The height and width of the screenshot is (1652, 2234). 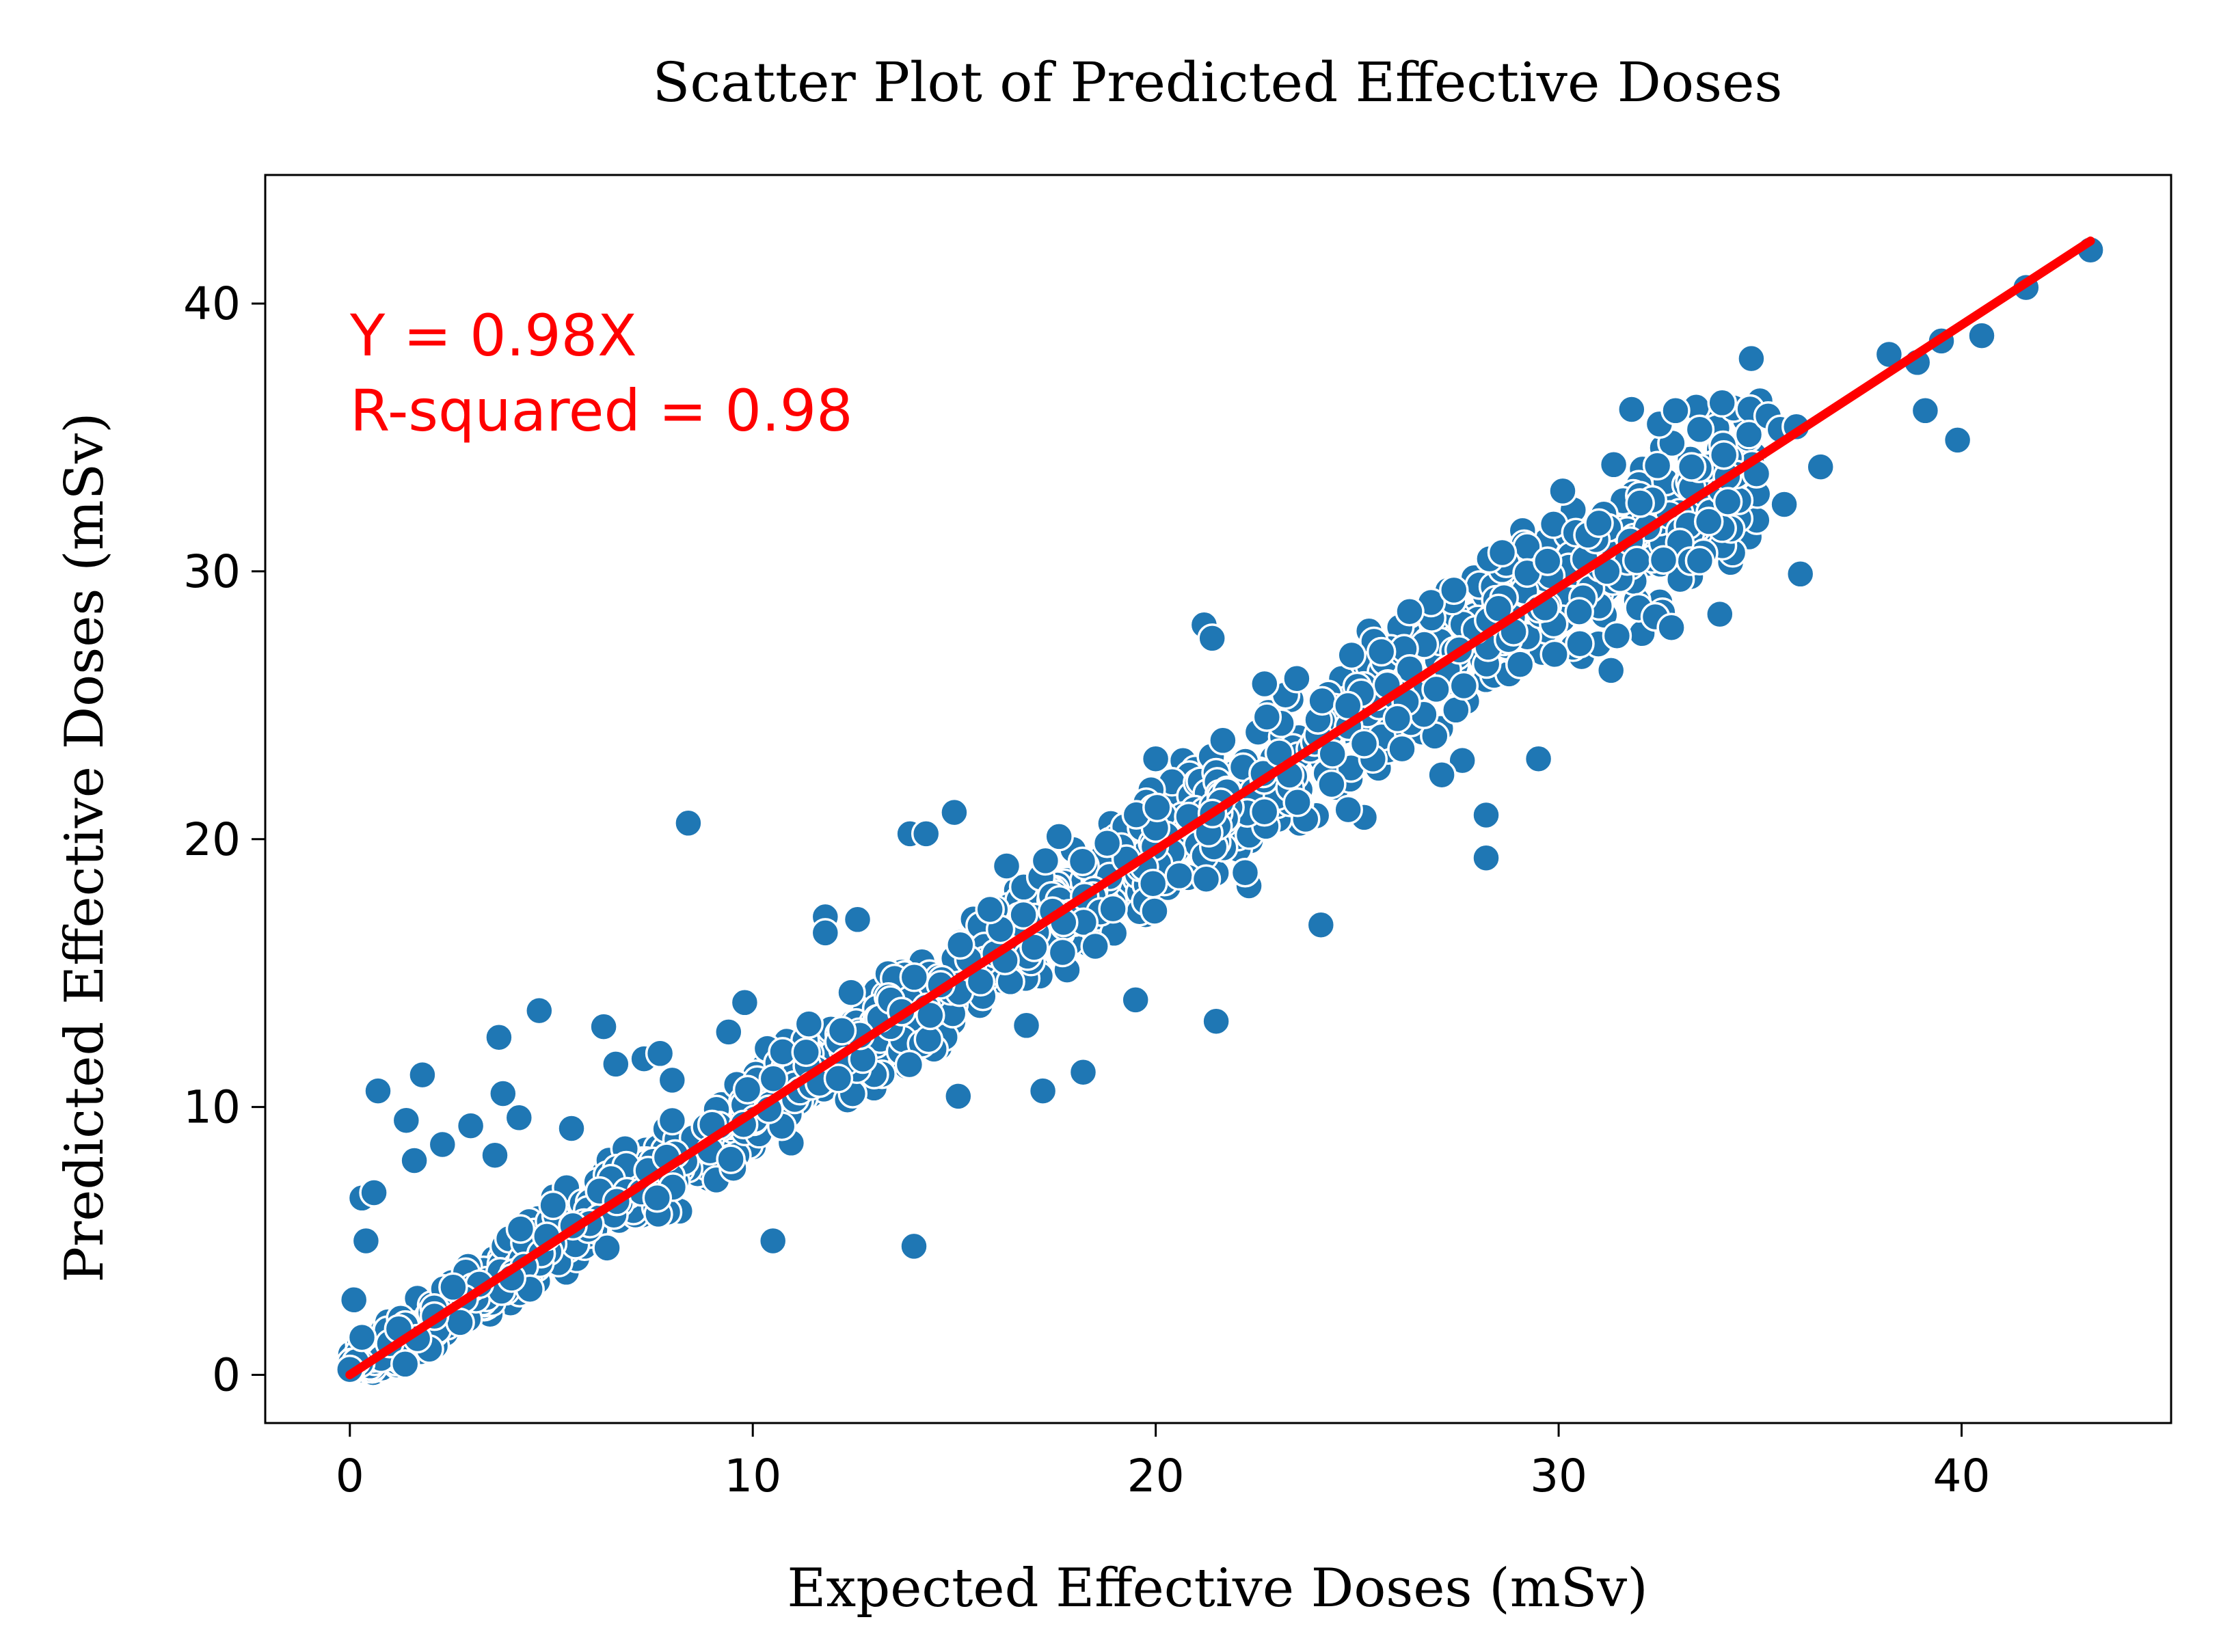 I want to click on x-tick-label-20: 20, so click(x=1156, y=1476).